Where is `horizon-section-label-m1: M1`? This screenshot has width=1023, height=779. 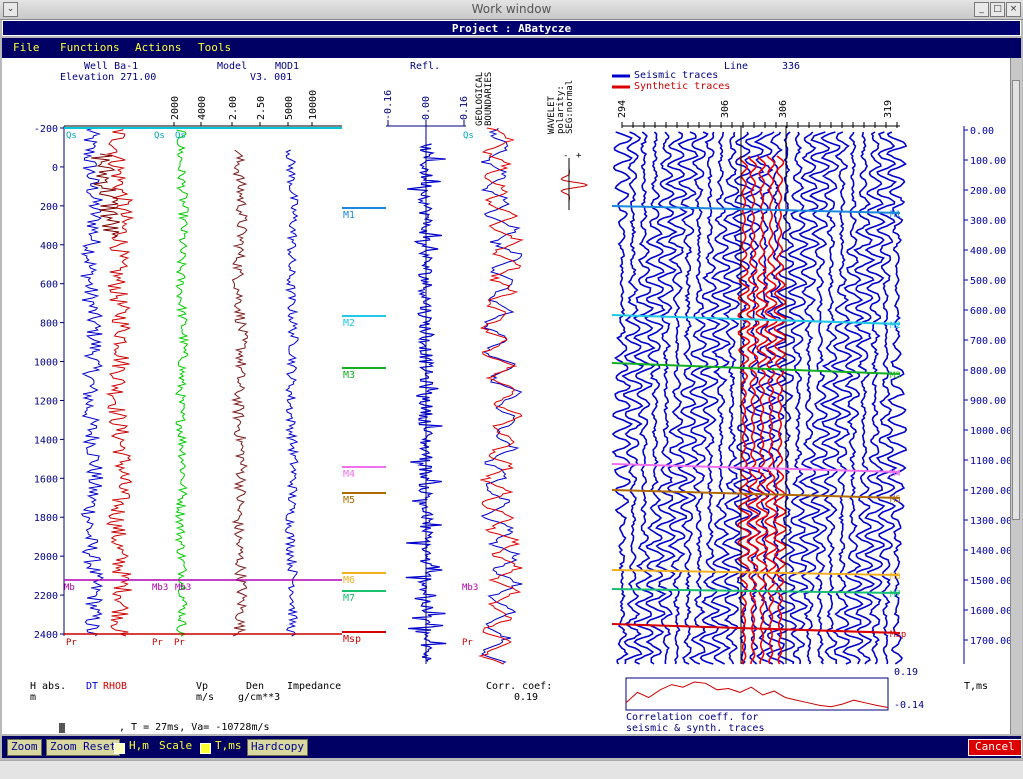 horizon-section-label-m1: M1 is located at coordinates (895, 215).